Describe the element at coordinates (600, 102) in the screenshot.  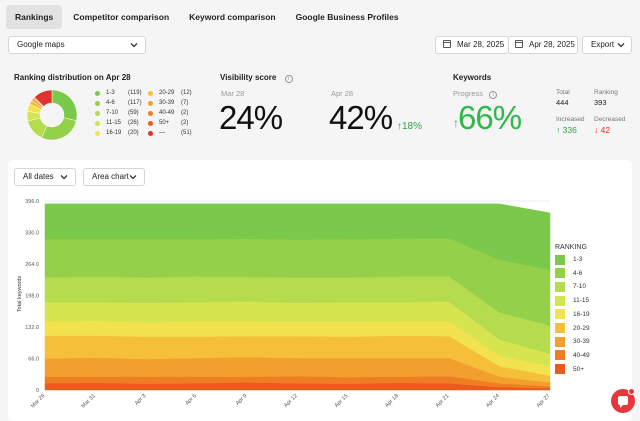
I see `keywords-ranking-value: 393` at that location.